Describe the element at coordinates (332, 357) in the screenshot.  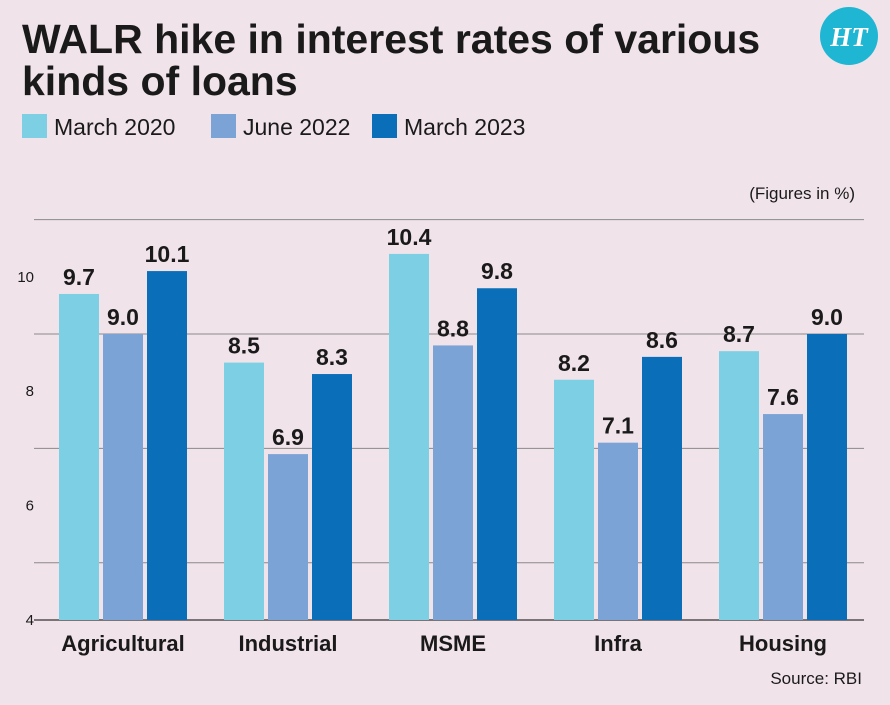
I see `data-label: 8.3` at that location.